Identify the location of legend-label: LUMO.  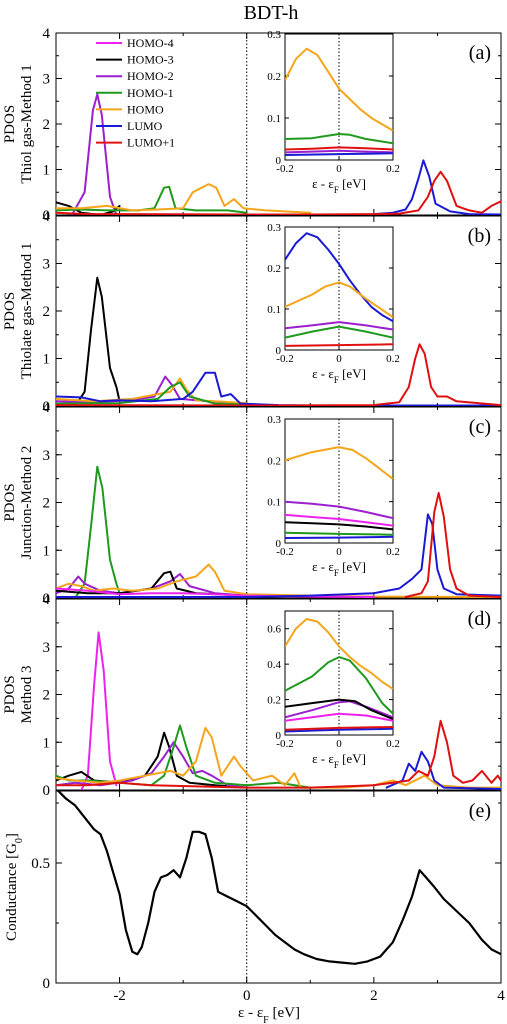
(145, 126).